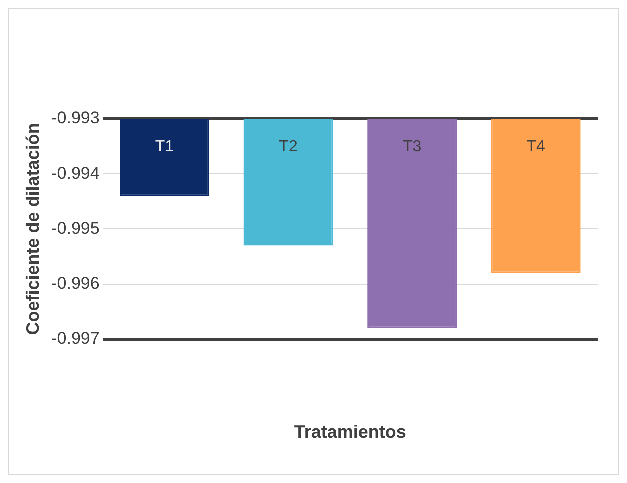 The image size is (627, 483). I want to click on x-tick-label: T3, so click(412, 147).